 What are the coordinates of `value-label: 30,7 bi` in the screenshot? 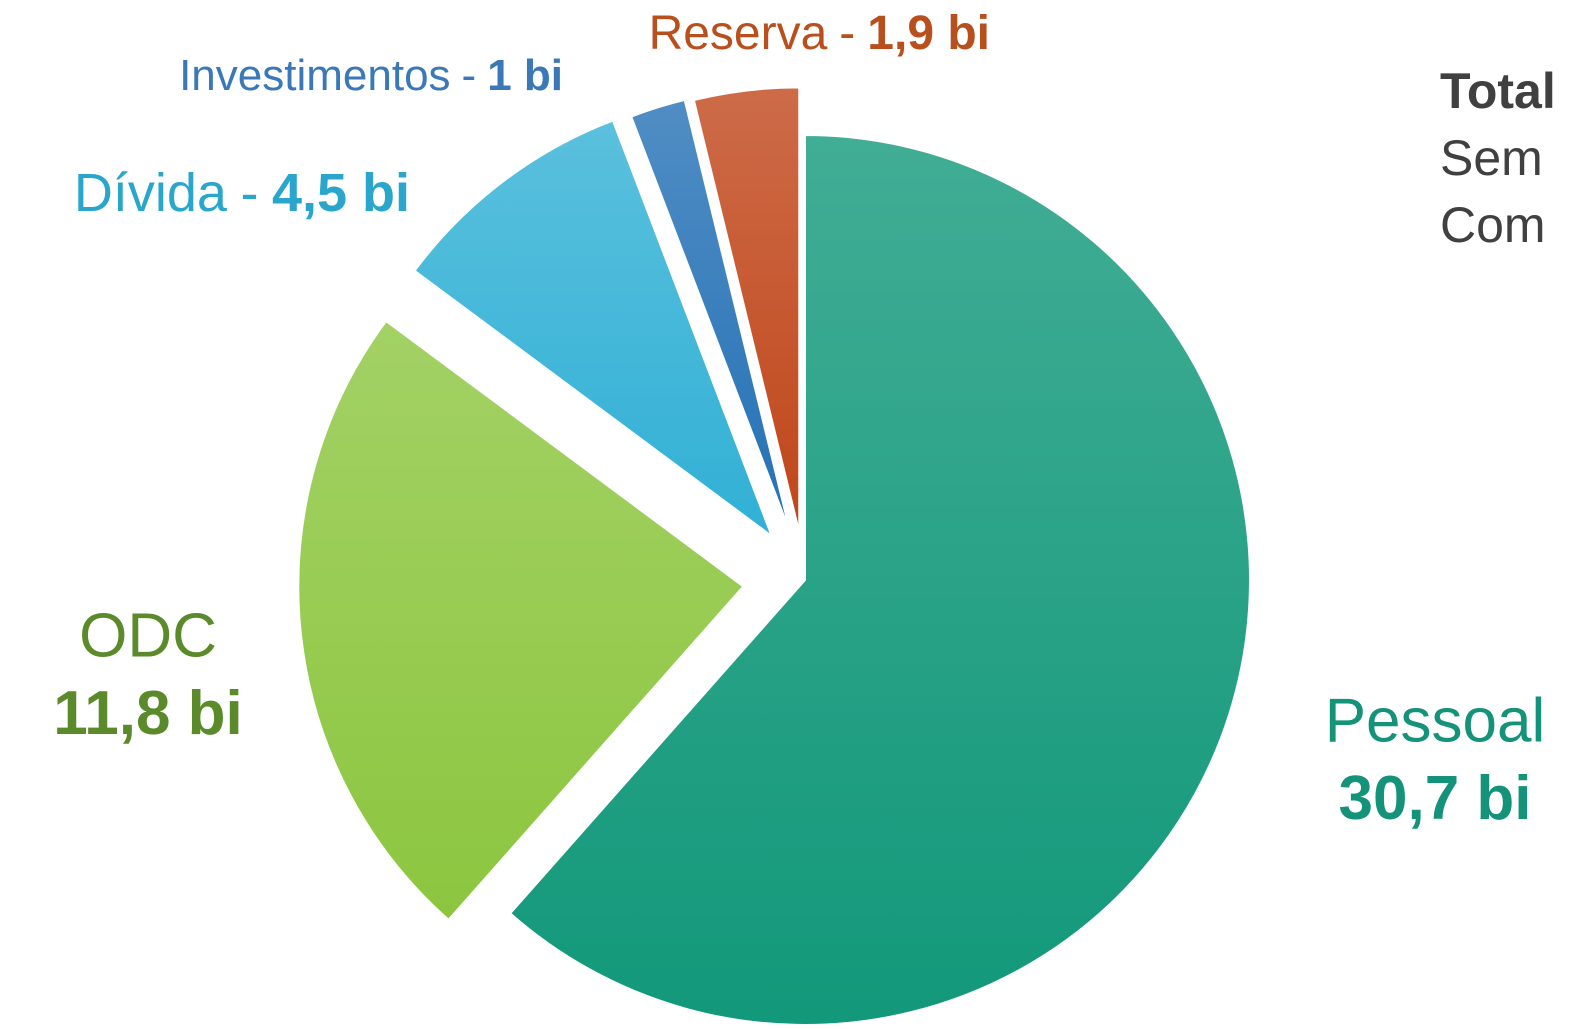 It's located at (1435, 798).